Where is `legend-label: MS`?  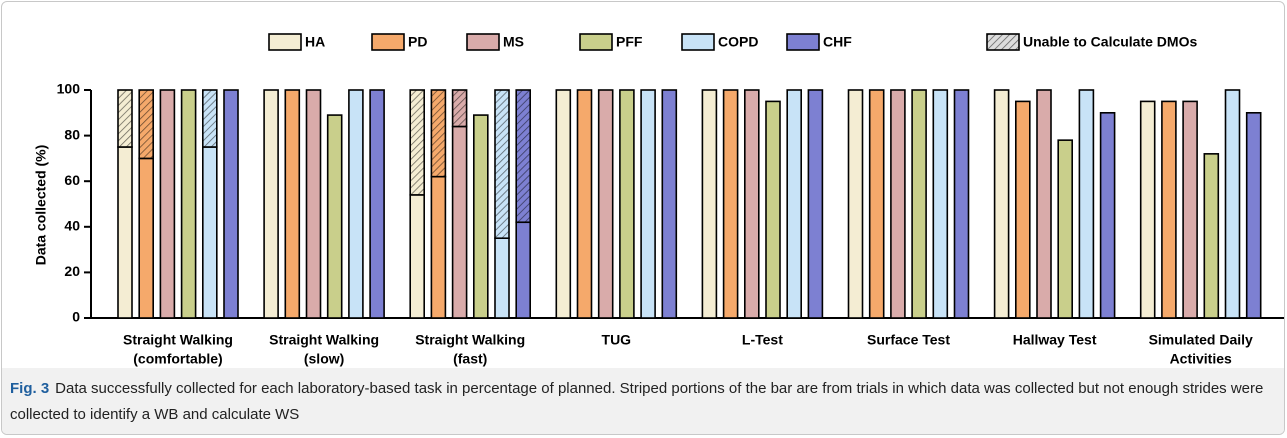
legend-label: MS is located at coordinates (513, 42).